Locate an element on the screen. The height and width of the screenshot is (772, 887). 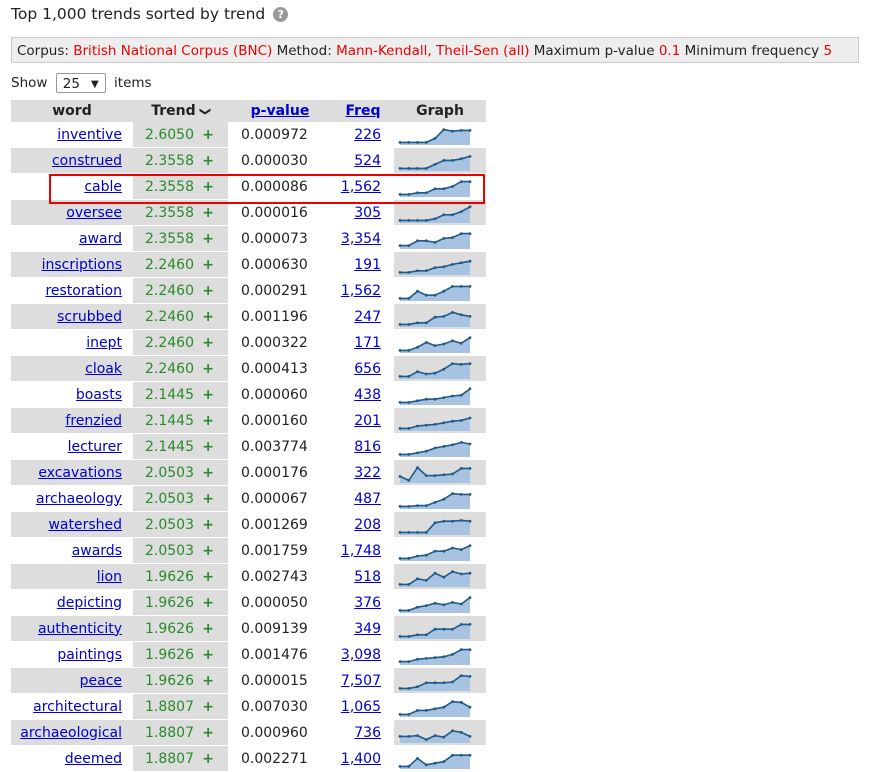
word-link: frenzied is located at coordinates (93, 420).